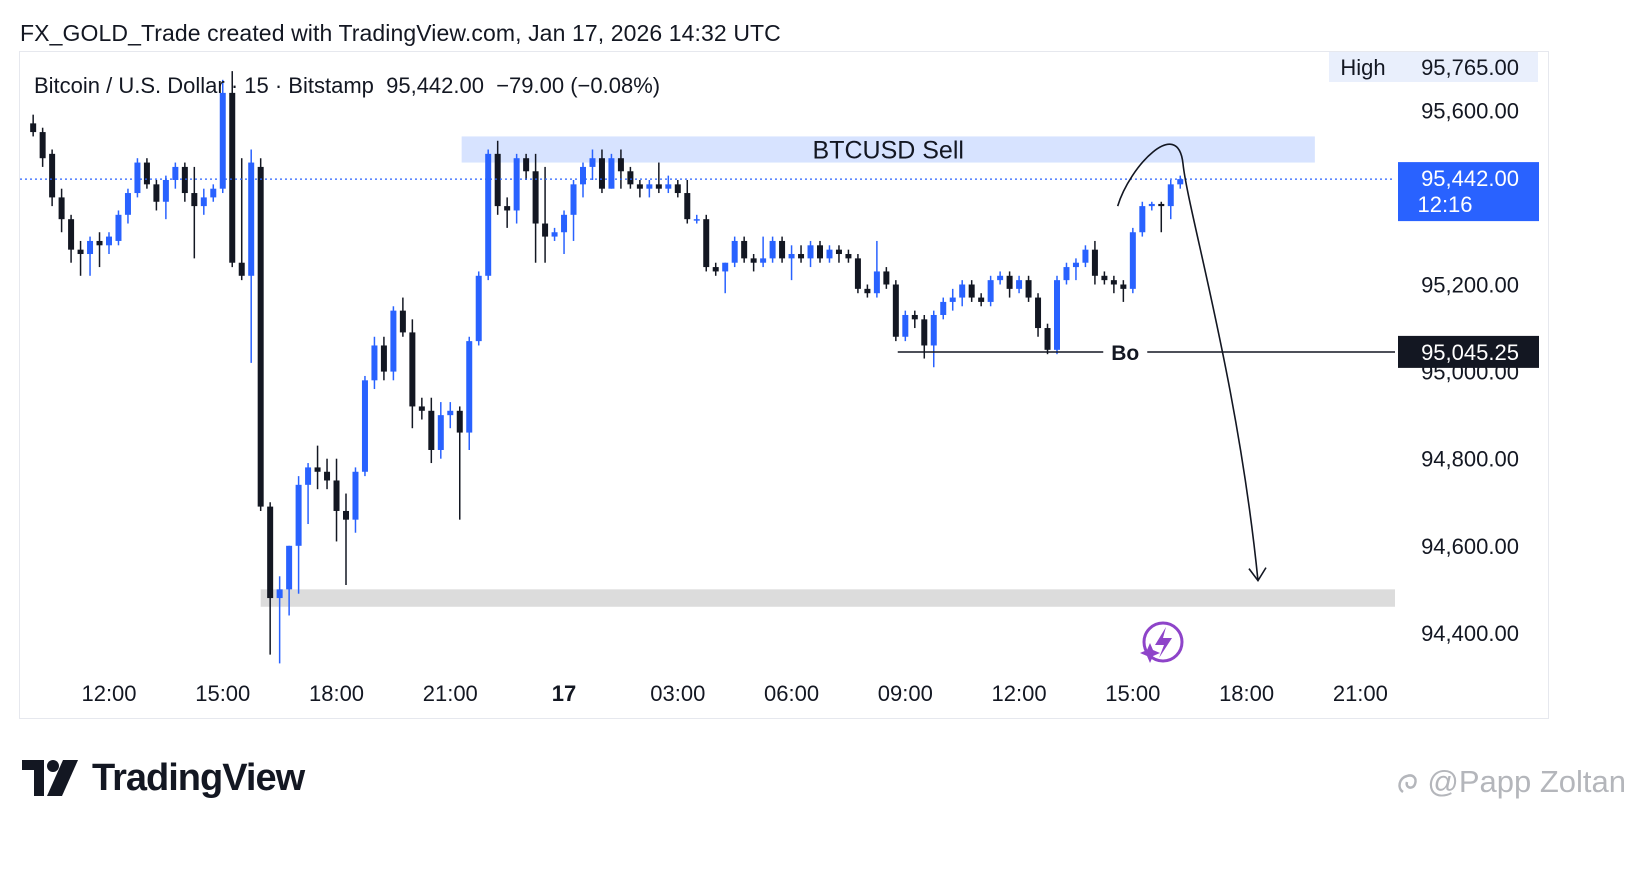 The height and width of the screenshot is (872, 1640). I want to click on tradingview-logo: TradingView, so click(163, 778).